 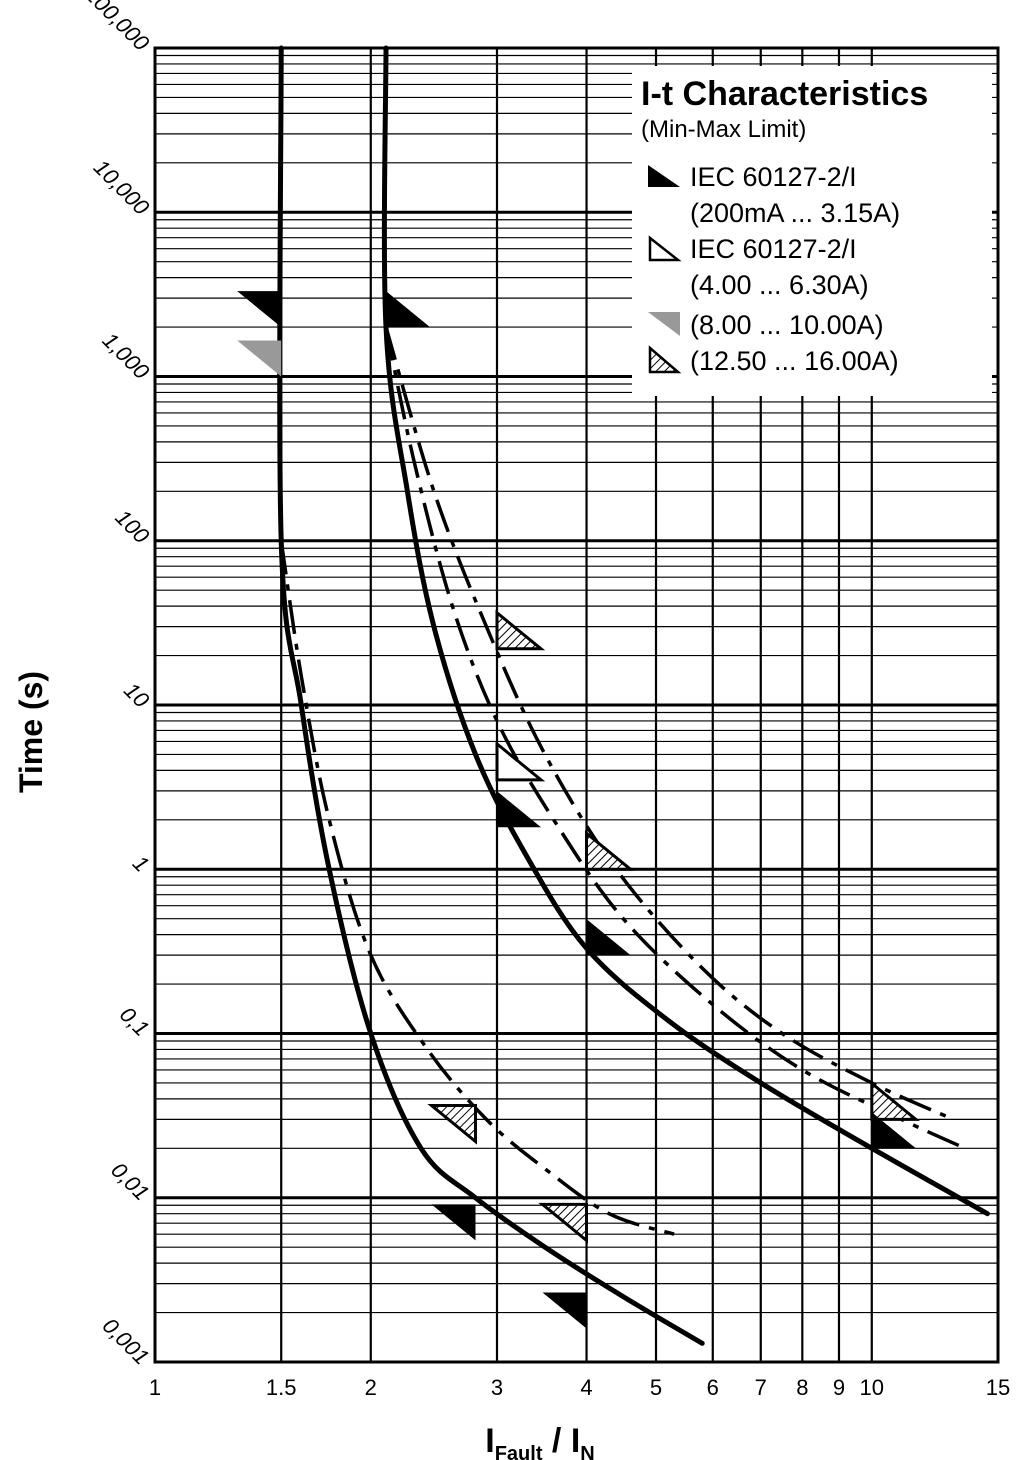 I want to click on marker-open-triangle, so click(x=520, y=761).